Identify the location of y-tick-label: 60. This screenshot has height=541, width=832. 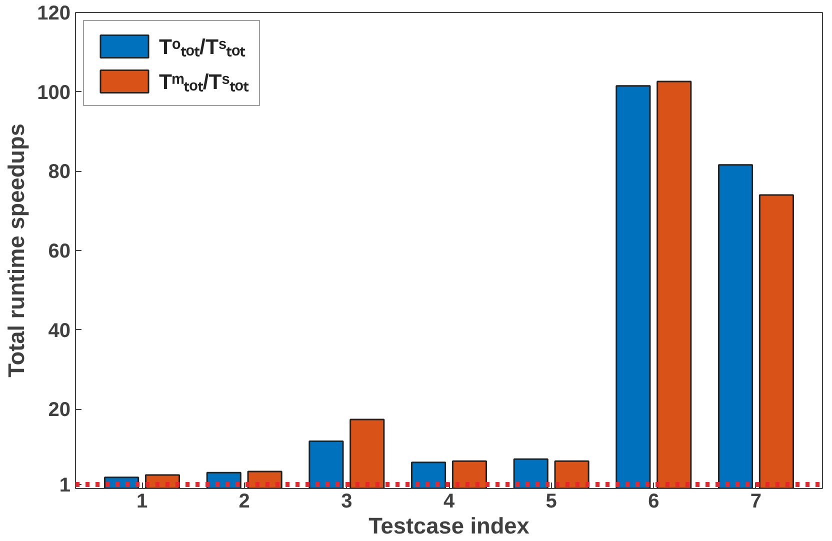
(59, 251).